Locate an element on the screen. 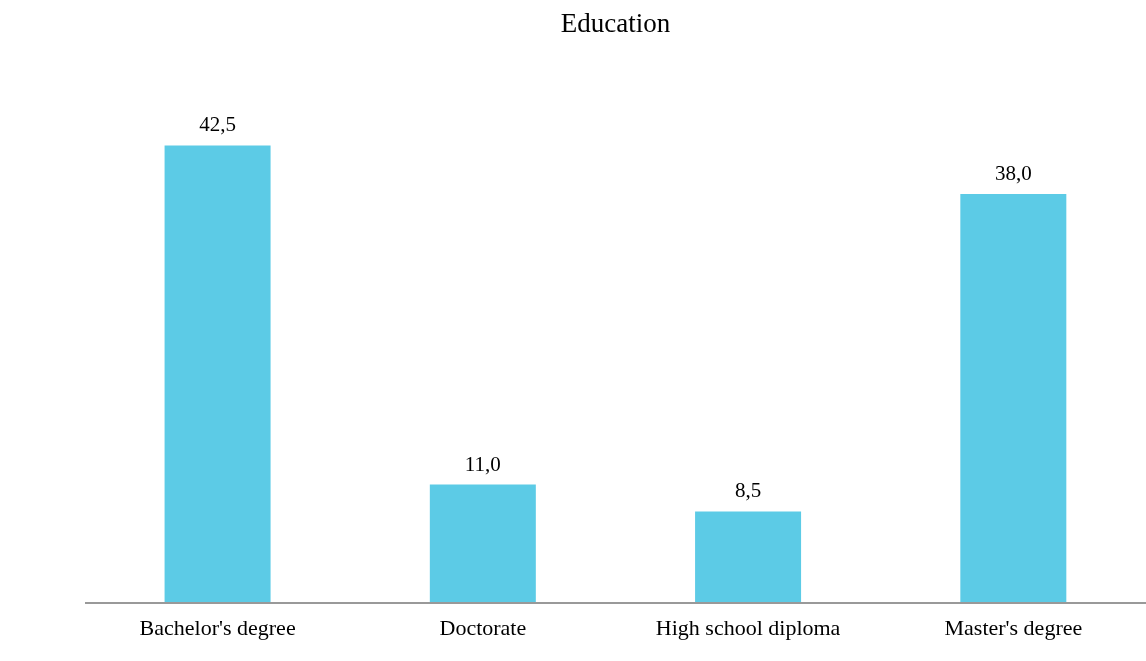  chart-title: Education is located at coordinates (615, 23).